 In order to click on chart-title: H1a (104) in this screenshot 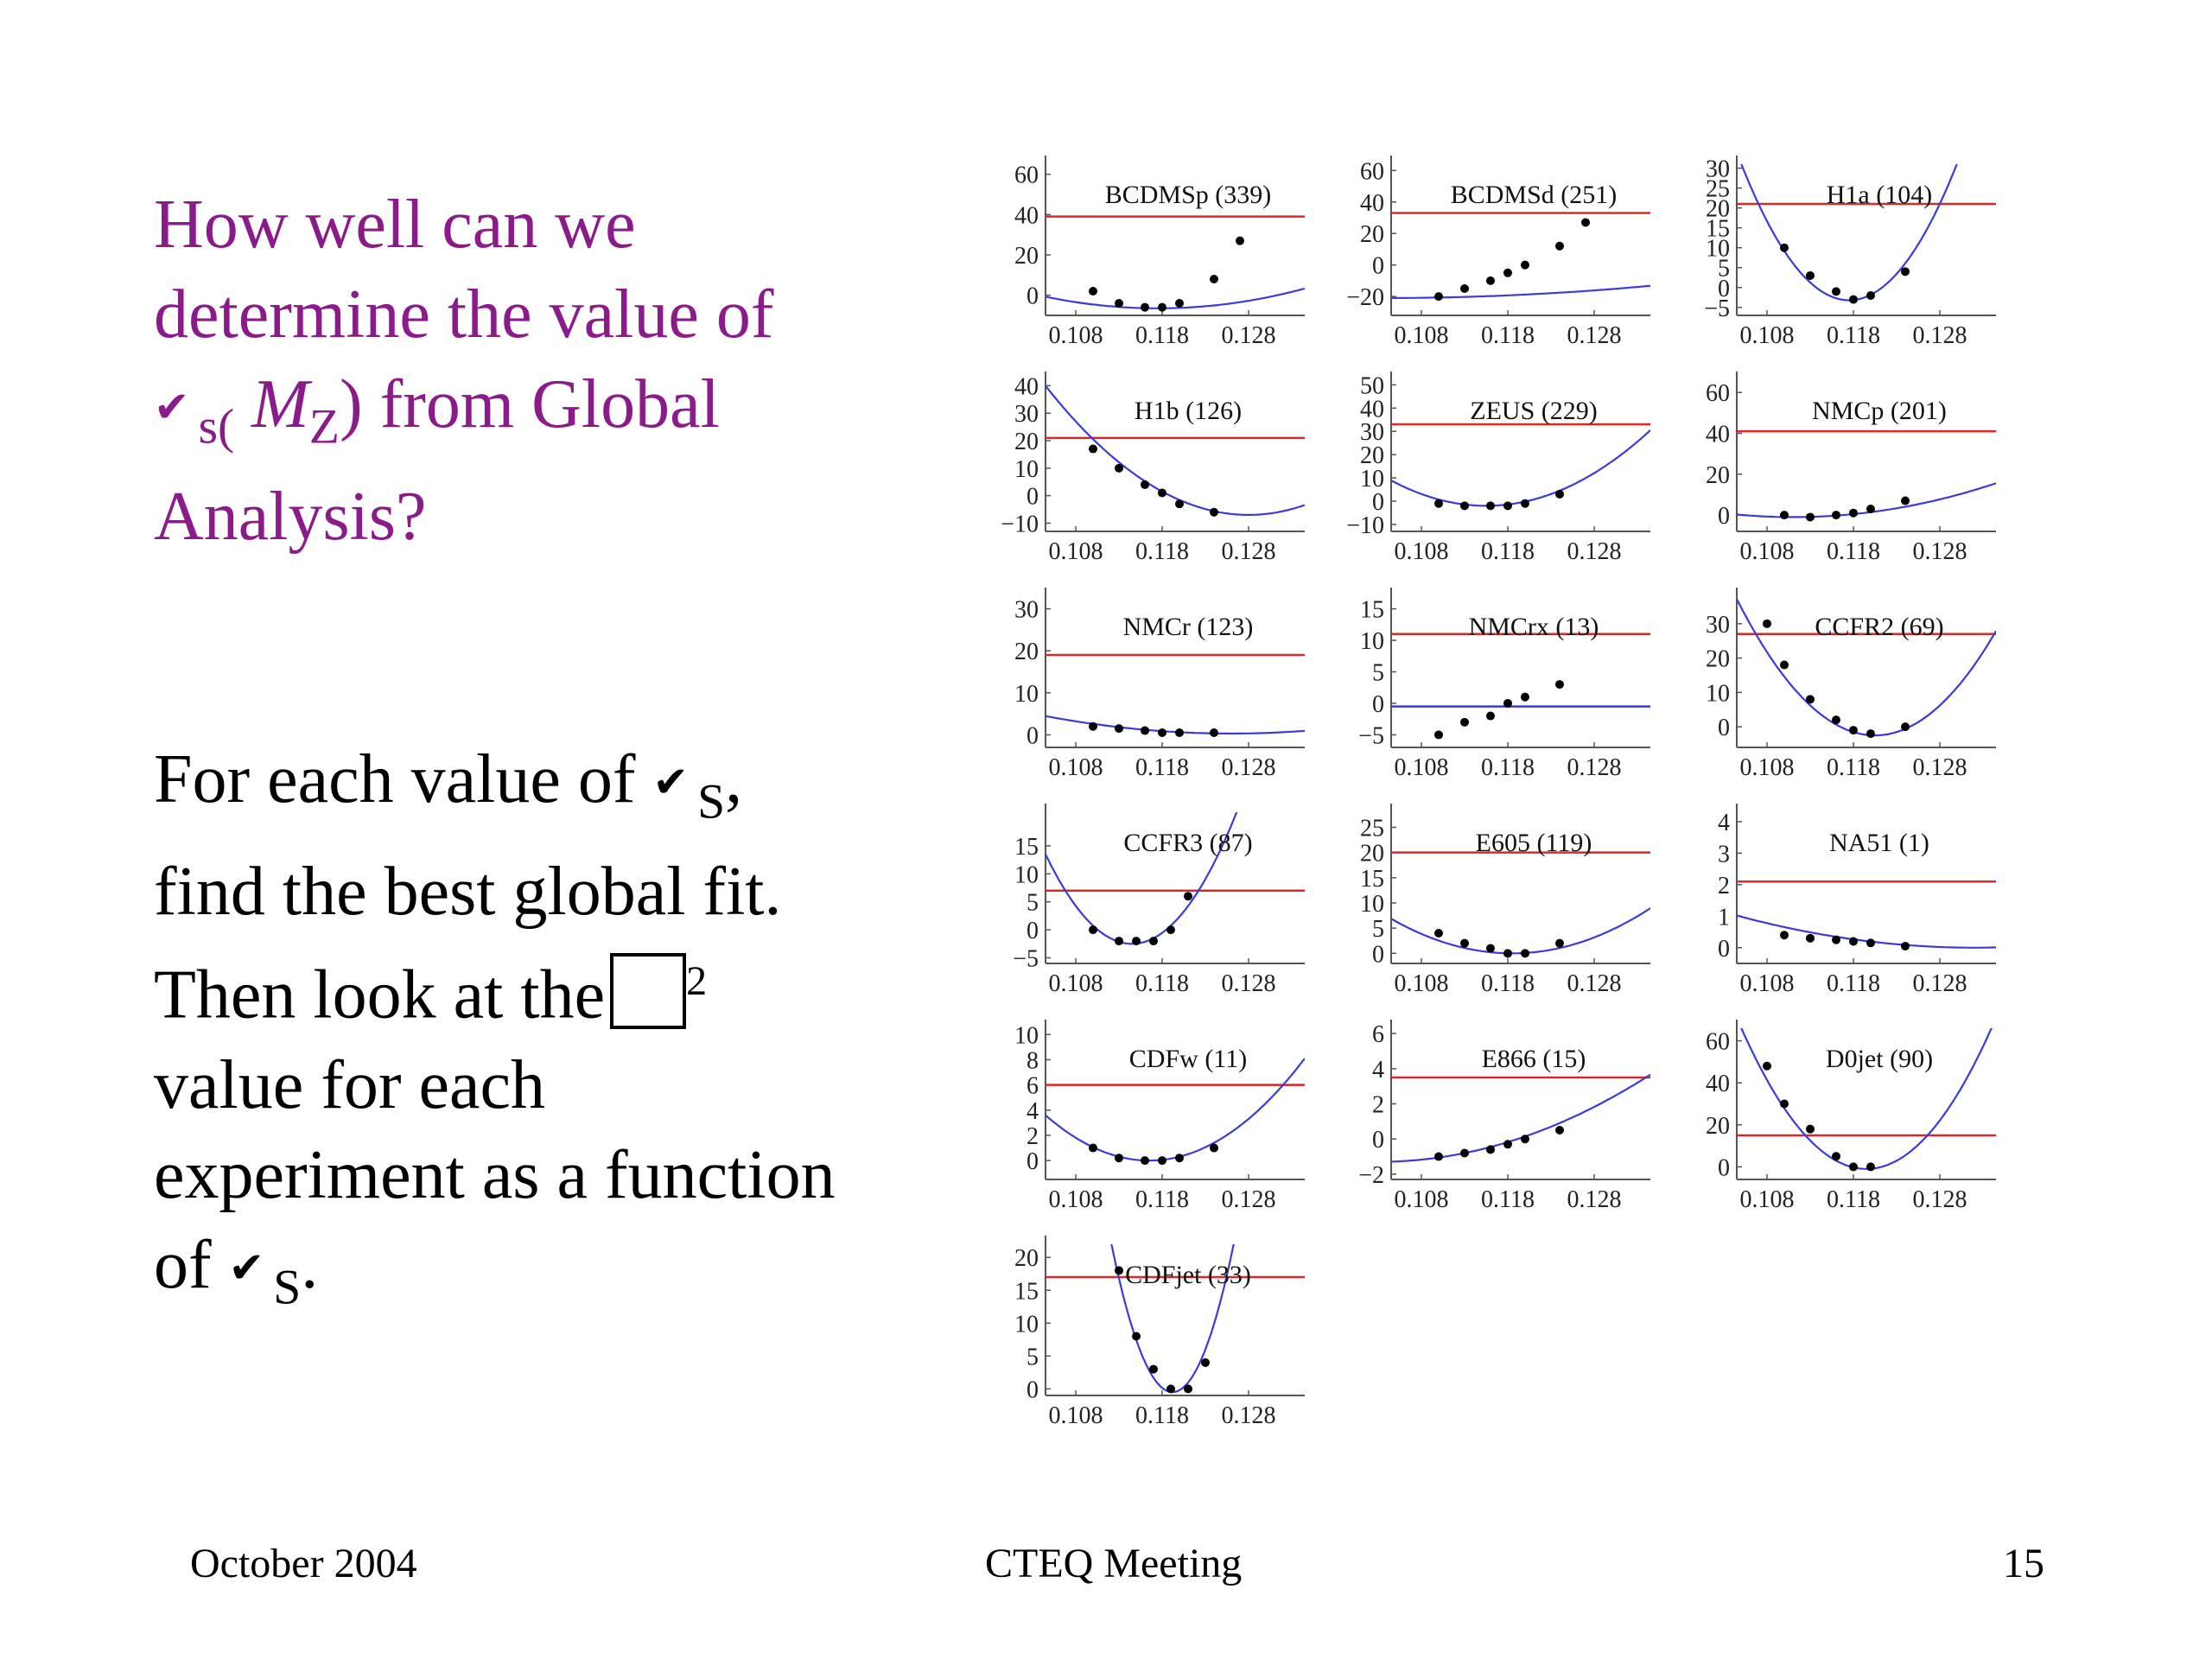, I will do `click(1879, 195)`.